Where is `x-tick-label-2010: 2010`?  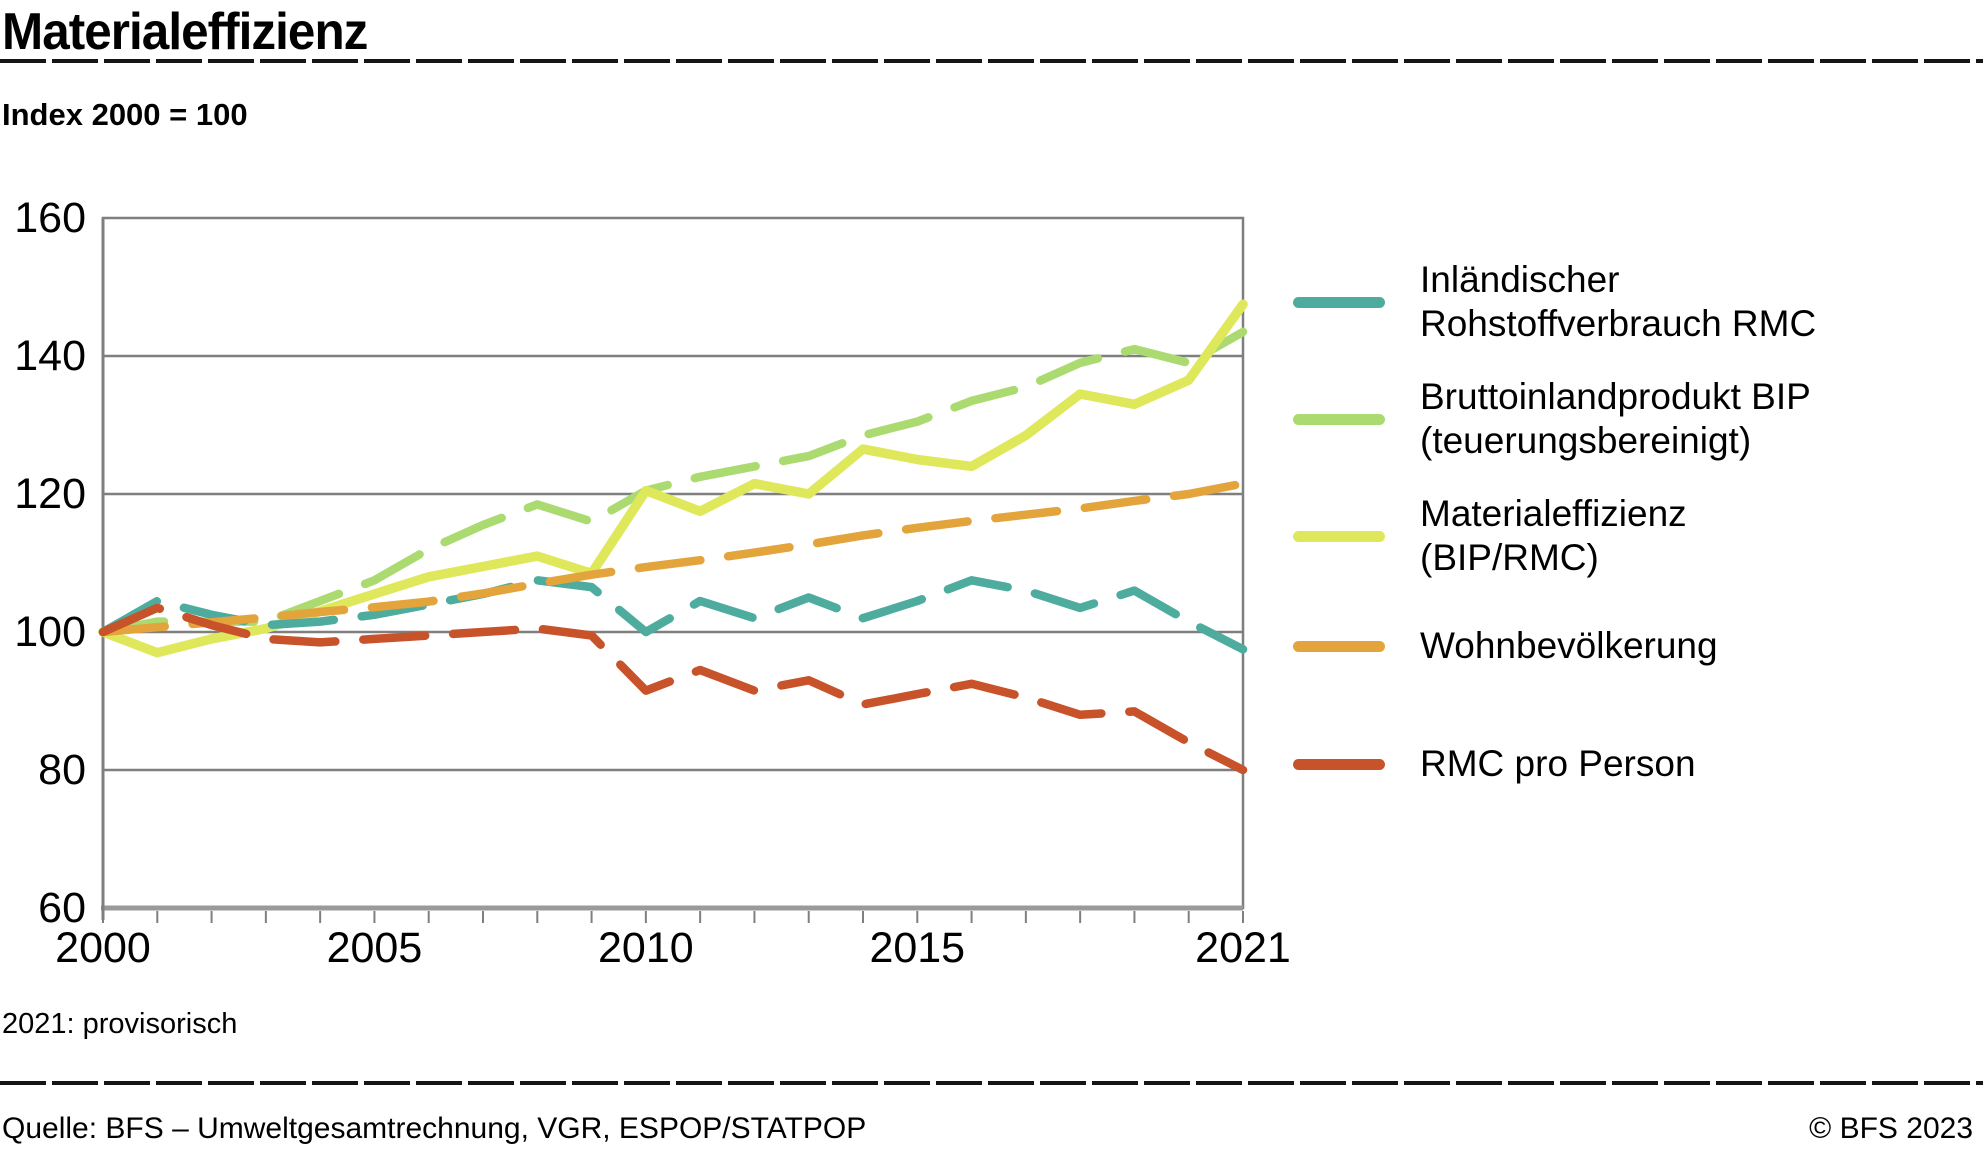
x-tick-label-2010: 2010 is located at coordinates (646, 948).